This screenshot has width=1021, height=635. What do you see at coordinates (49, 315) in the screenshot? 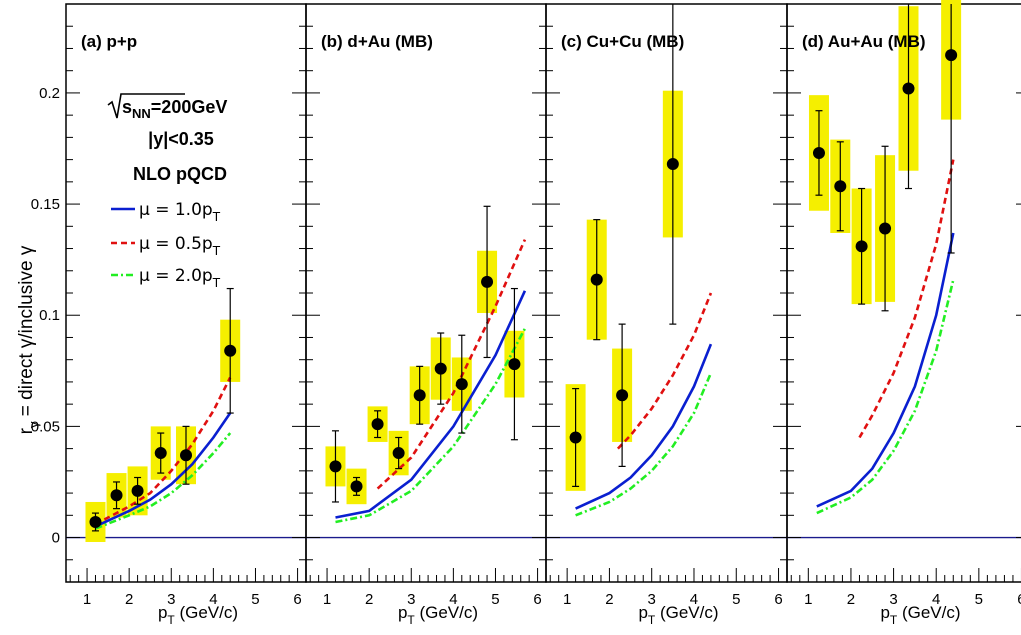
I see `y-tick-label: 0.1` at bounding box center [49, 315].